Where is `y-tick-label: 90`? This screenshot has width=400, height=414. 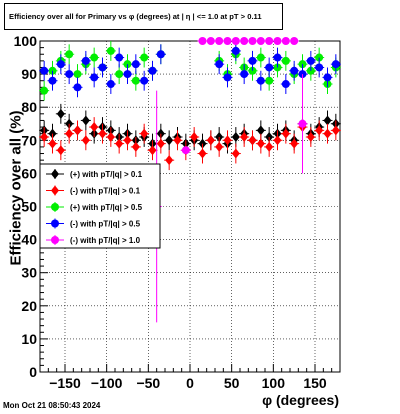 y-tick-label: 90 is located at coordinates (29, 74).